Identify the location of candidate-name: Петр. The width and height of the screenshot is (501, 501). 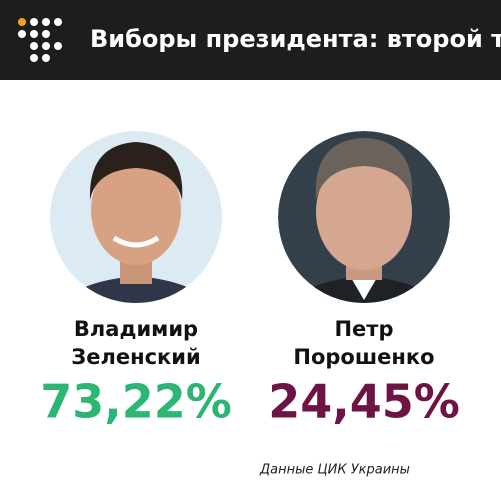
(363, 329).